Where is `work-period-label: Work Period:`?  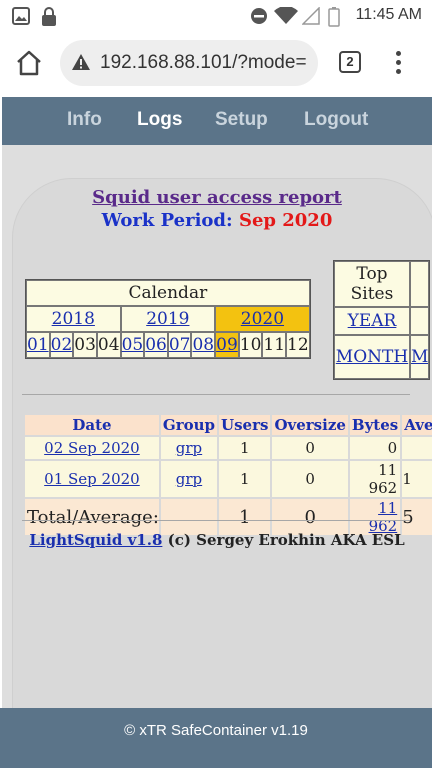
work-period-label: Work Period: is located at coordinates (167, 220).